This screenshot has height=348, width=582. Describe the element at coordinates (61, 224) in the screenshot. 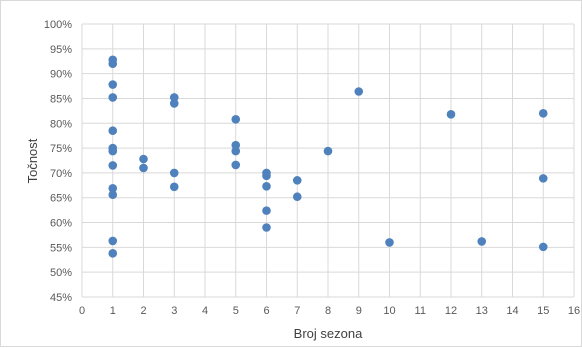

I see `y-tick-label: 60%` at that location.